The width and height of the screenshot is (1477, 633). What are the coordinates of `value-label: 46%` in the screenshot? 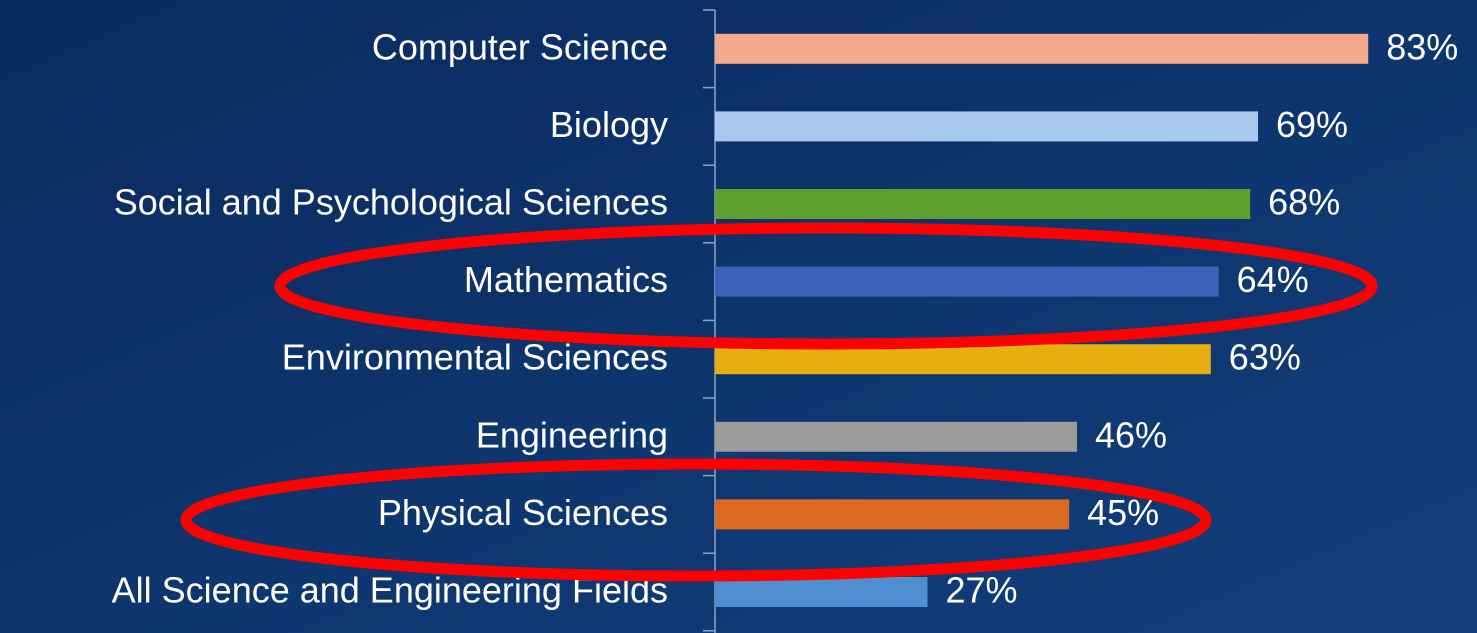 It's located at (1131, 434).